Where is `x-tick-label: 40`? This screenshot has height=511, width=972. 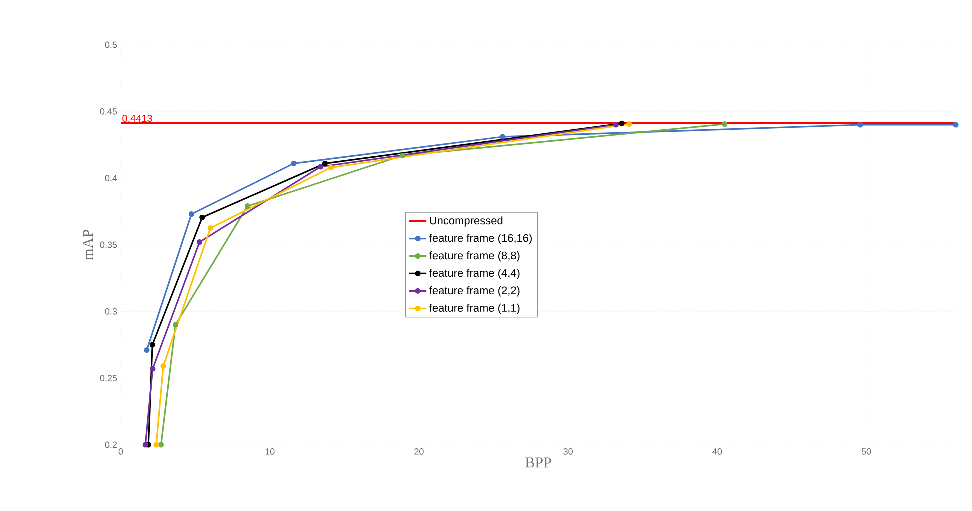
x-tick-label: 40 is located at coordinates (717, 451).